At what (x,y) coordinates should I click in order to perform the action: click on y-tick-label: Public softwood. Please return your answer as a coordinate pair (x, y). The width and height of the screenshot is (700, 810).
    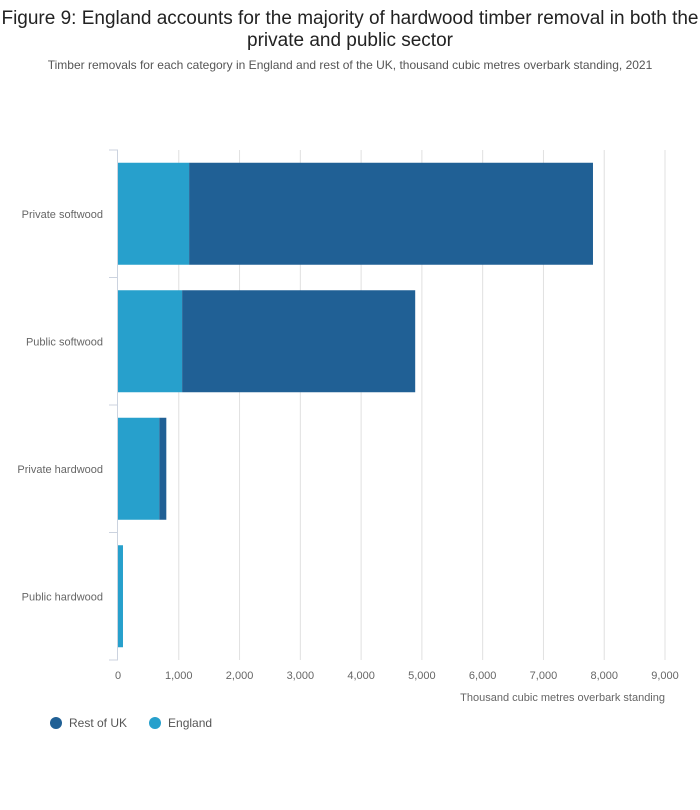
    Looking at the image, I should click on (64, 342).